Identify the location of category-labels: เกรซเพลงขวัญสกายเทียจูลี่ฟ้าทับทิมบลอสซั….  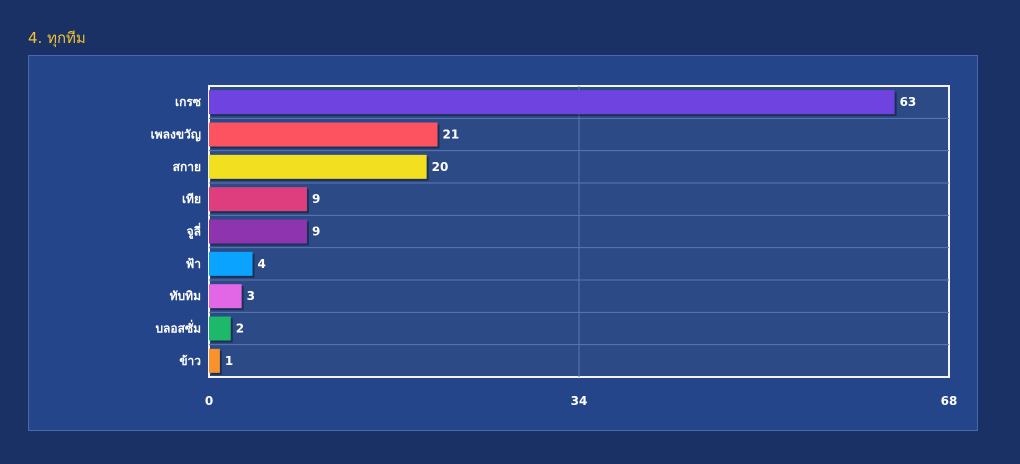
(176, 231).